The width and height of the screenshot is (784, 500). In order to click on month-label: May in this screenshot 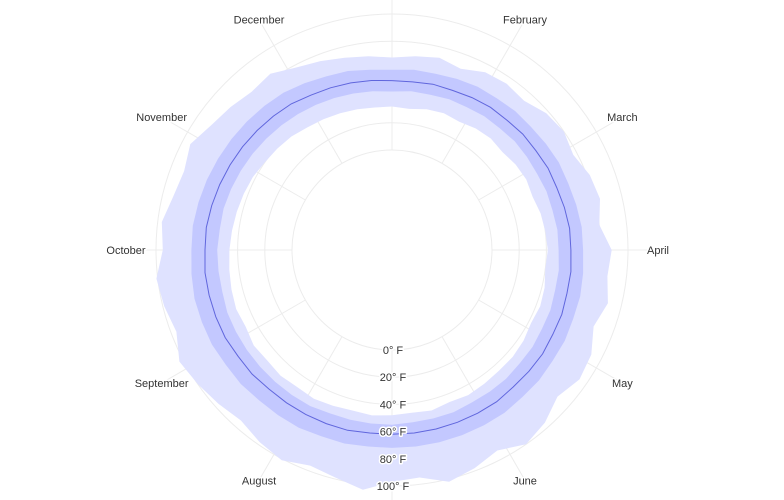, I will do `click(622, 384)`.